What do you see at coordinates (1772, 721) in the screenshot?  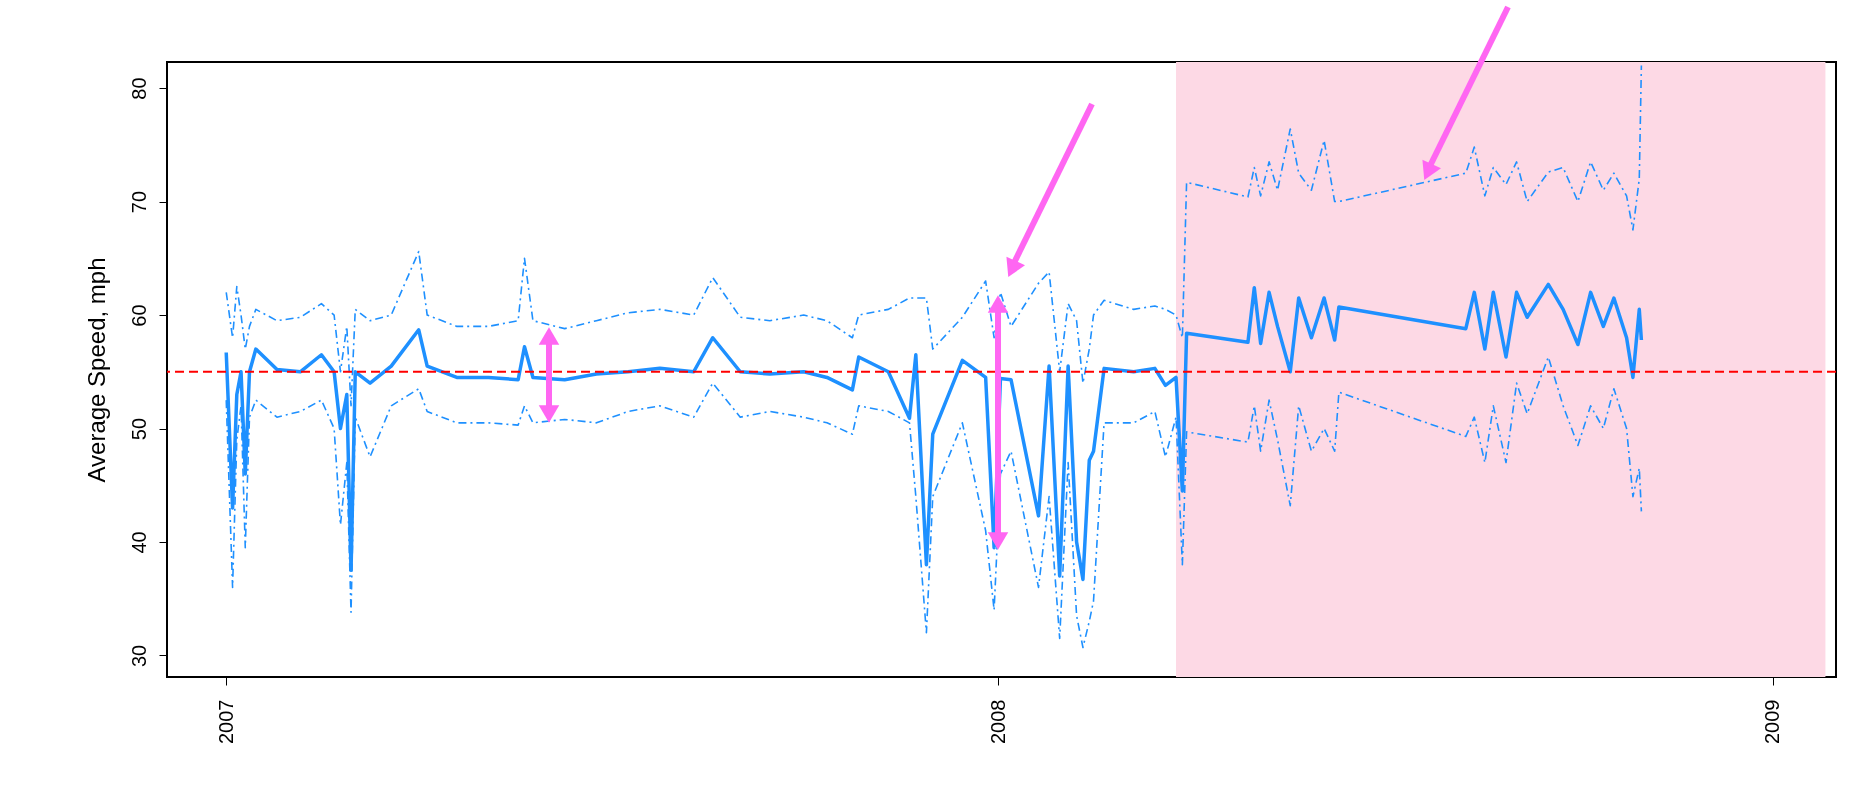 I see `x-tick-label: 2009` at bounding box center [1772, 721].